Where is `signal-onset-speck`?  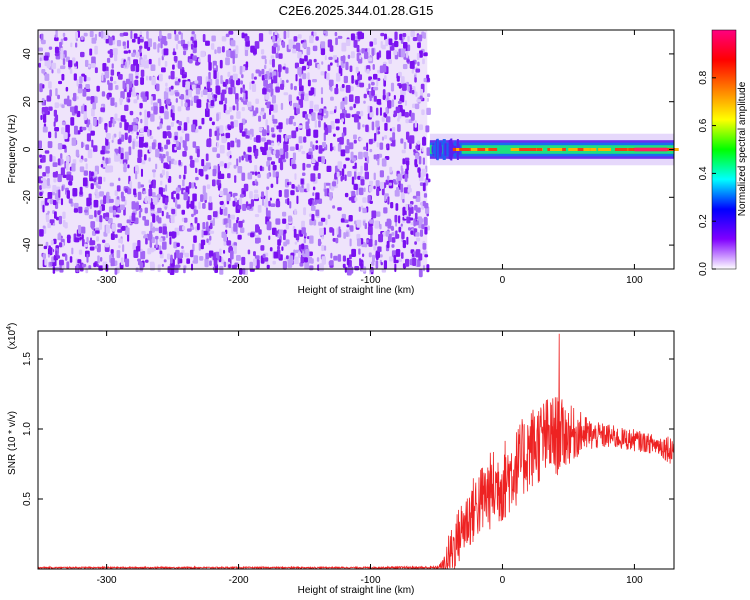
signal-onset-speck is located at coordinates (443, 149).